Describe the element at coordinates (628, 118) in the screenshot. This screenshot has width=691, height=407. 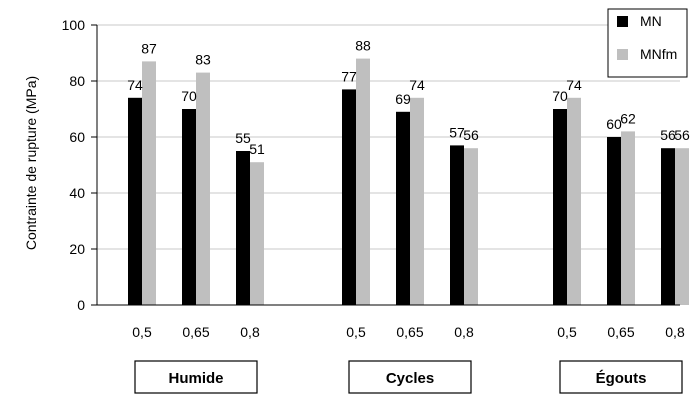
I see `data-label-mnfm: 62` at that location.